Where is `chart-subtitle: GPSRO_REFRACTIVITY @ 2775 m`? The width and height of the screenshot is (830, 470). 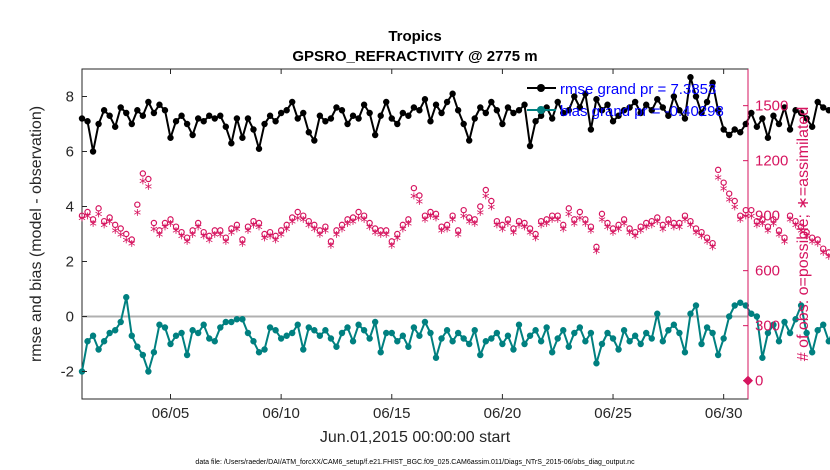
chart-subtitle: GPSRO_REFRACTIVITY @ 2775 m is located at coordinates (414, 56).